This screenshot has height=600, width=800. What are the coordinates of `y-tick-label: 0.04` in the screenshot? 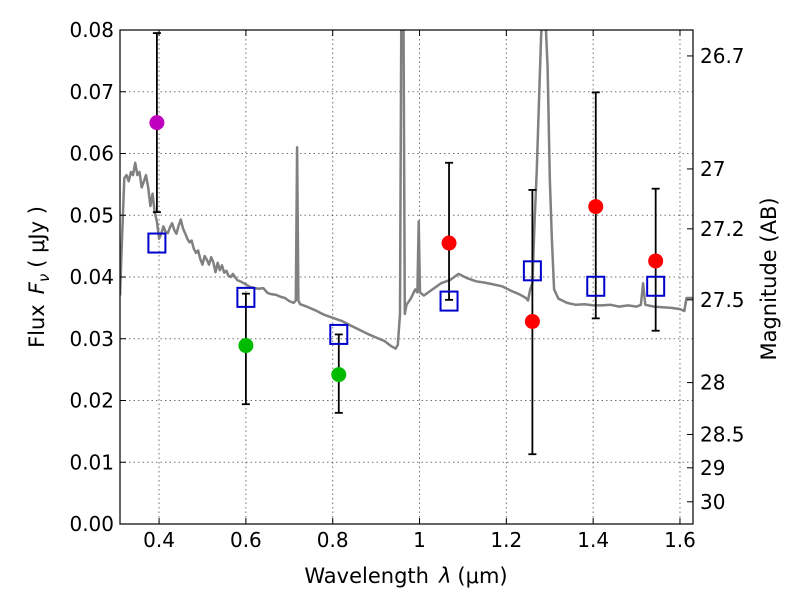 It's located at (91, 277).